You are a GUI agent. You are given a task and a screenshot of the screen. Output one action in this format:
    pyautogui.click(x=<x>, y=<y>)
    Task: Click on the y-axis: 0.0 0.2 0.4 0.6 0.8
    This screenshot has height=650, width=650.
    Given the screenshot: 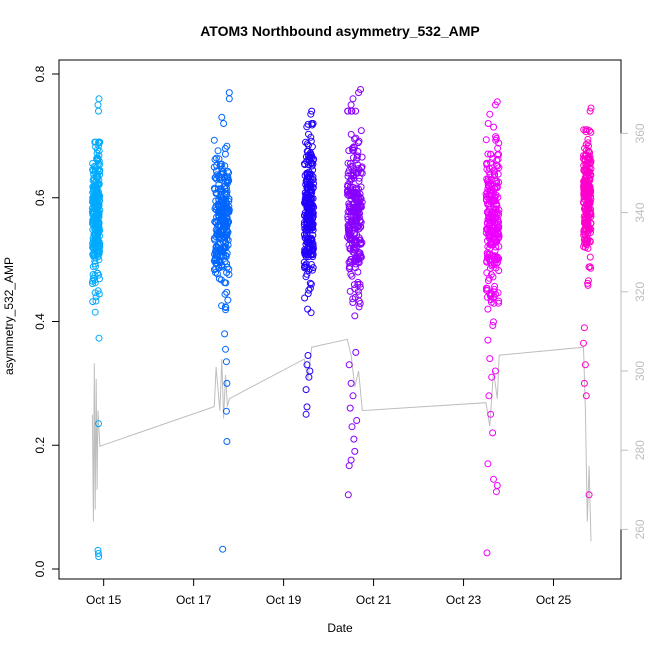 What is the action you would take?
    pyautogui.click(x=46, y=321)
    